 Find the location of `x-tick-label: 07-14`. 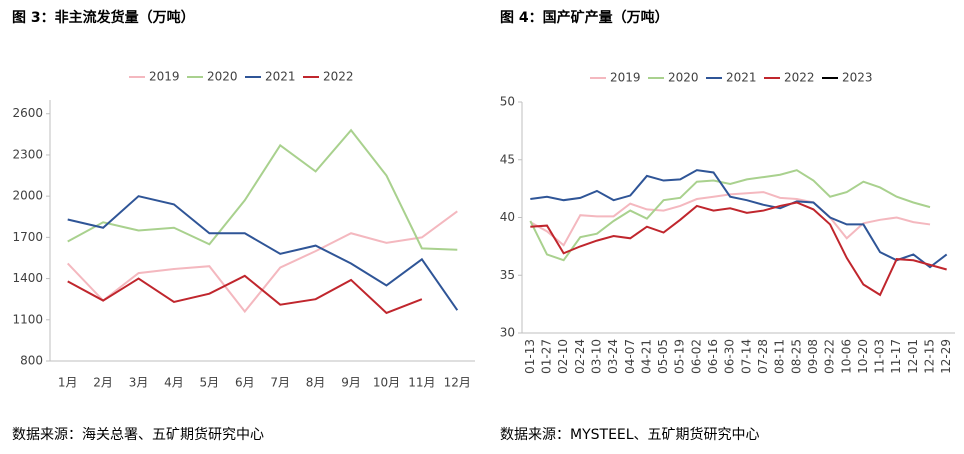

x-tick-label: 07-14 is located at coordinates (746, 356).